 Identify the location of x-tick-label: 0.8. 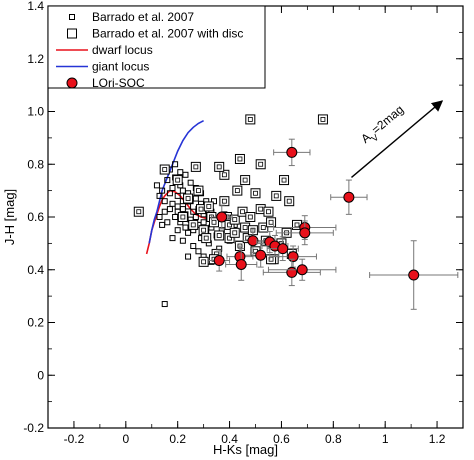
(333, 439).